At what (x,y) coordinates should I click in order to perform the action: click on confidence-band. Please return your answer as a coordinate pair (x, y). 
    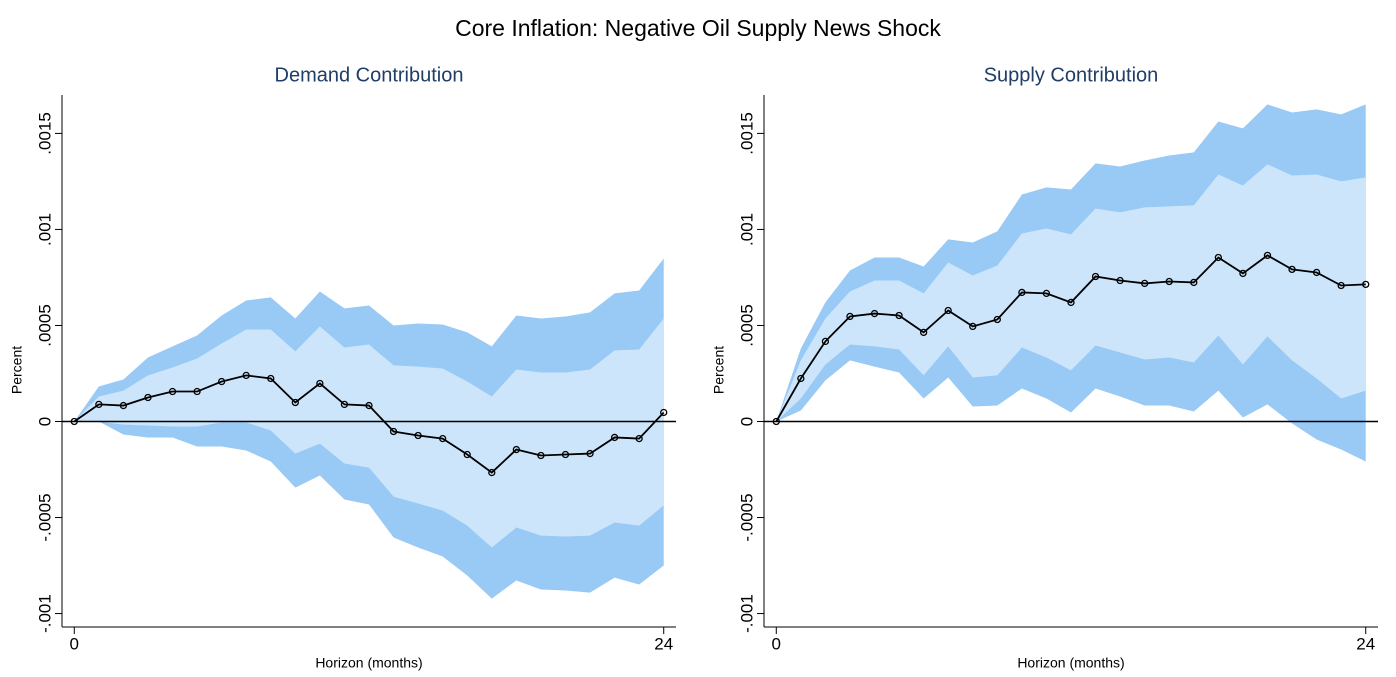
    Looking at the image, I should click on (369, 433).